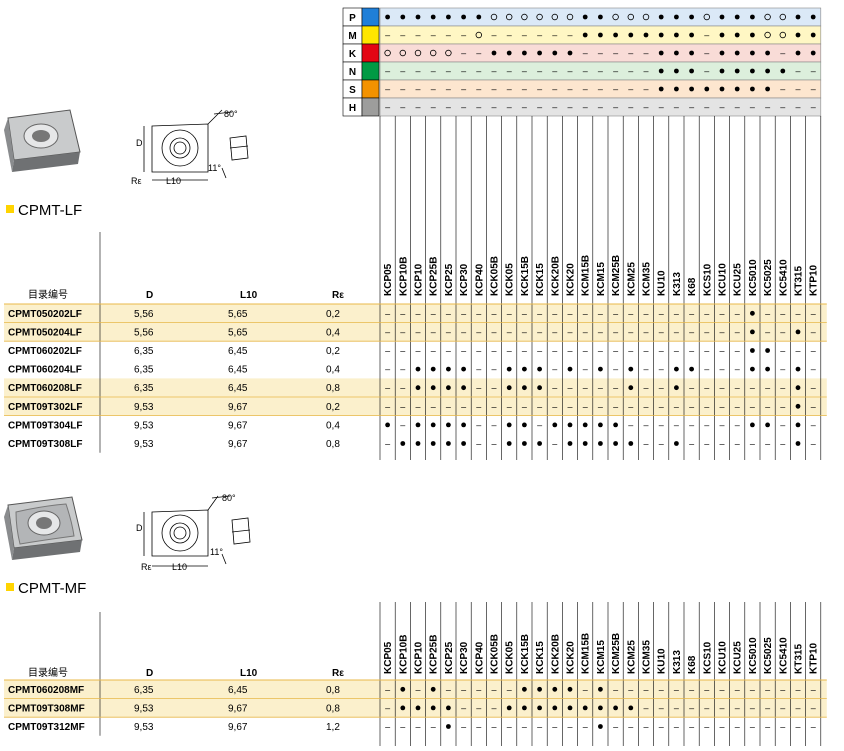  Describe the element at coordinates (412, 370) in the screenshot. I see `table-row: CPMT060204LF 6,35 6,45 0,4– – – – – – – – – – – – – –` at that location.